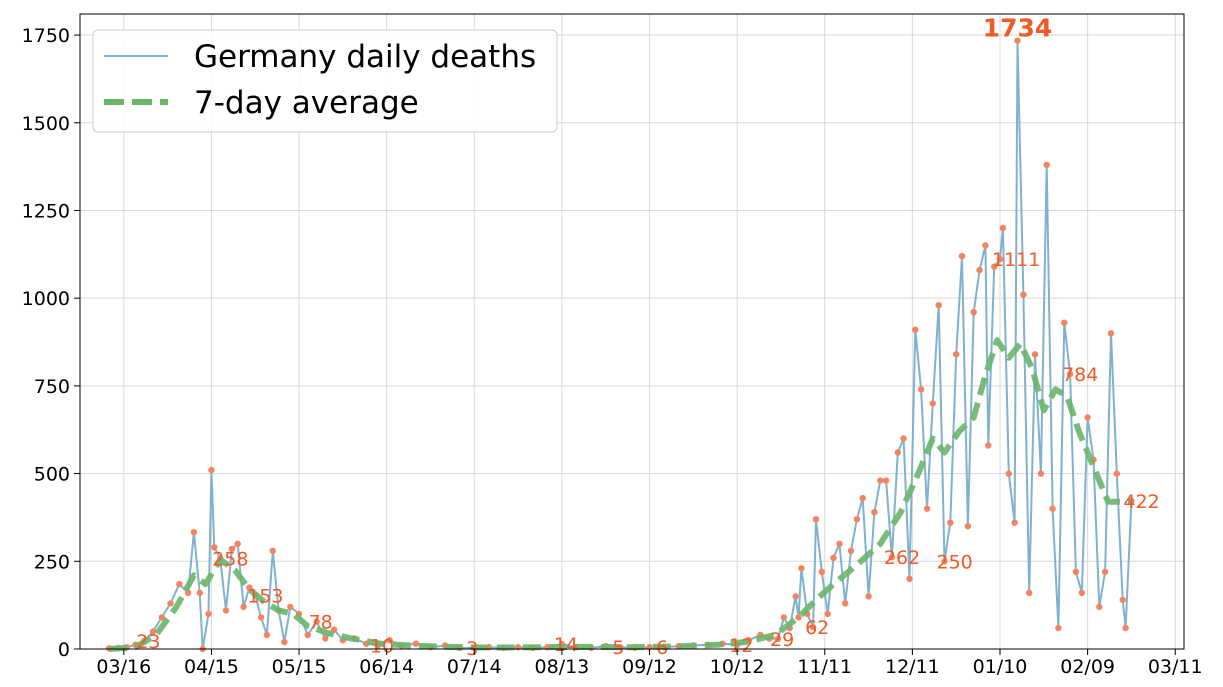 The image size is (1223, 687). I want to click on y-tick-label: 250, so click(52, 562).